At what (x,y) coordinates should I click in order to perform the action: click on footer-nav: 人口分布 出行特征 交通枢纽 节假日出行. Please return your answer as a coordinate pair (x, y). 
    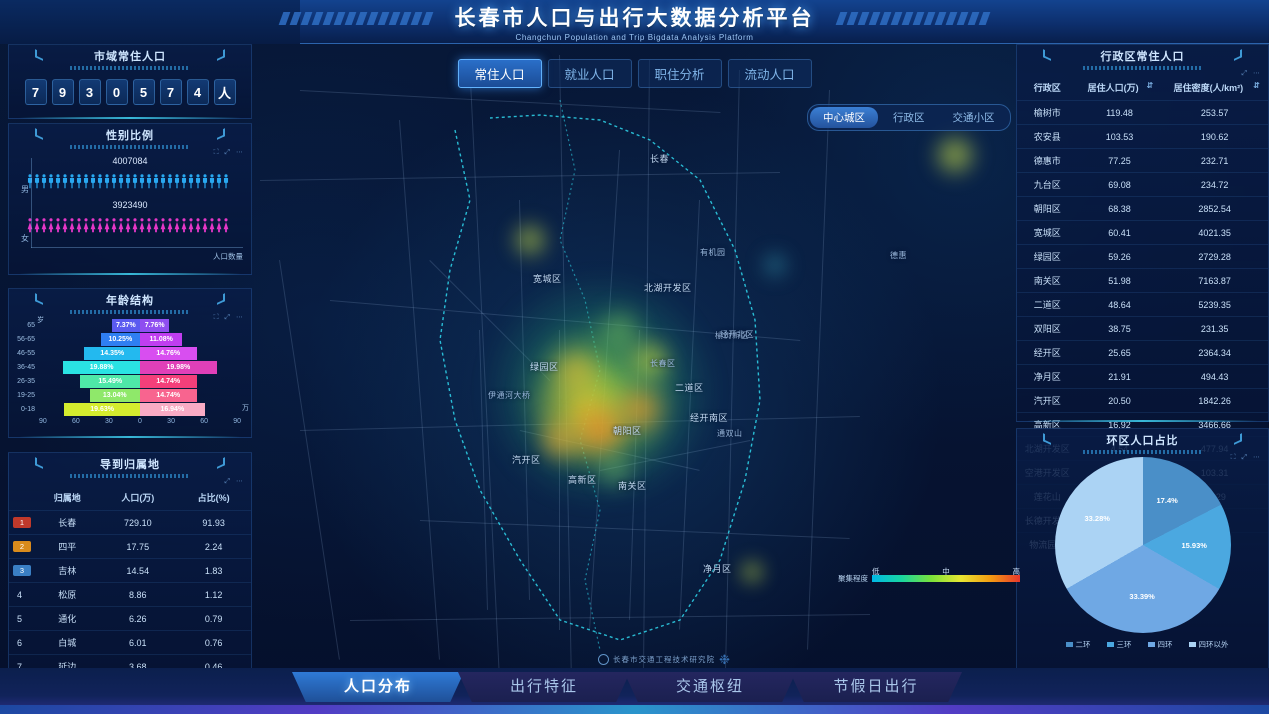
    Looking at the image, I should click on (627, 687).